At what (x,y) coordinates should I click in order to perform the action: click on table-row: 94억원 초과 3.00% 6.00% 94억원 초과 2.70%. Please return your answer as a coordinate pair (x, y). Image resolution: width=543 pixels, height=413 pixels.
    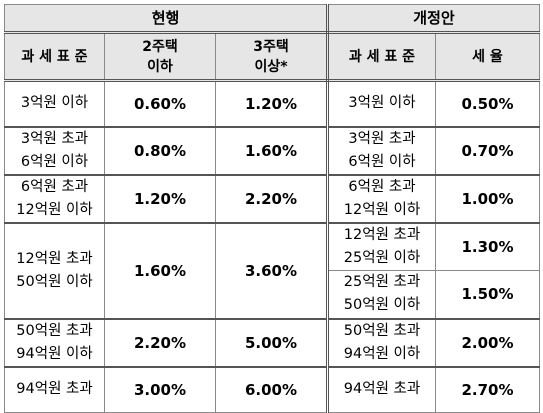
    Looking at the image, I should click on (272, 389).